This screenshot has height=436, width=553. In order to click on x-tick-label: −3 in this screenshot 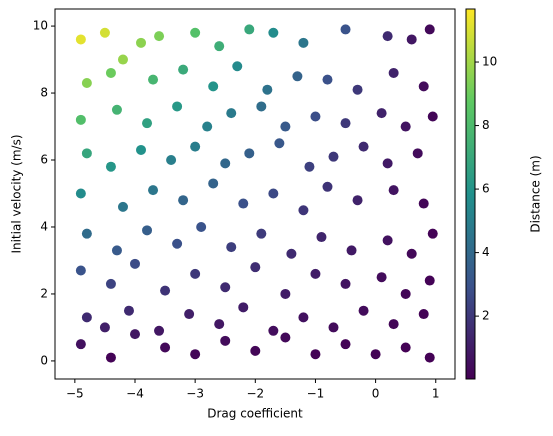, I will do `click(195, 394)`.